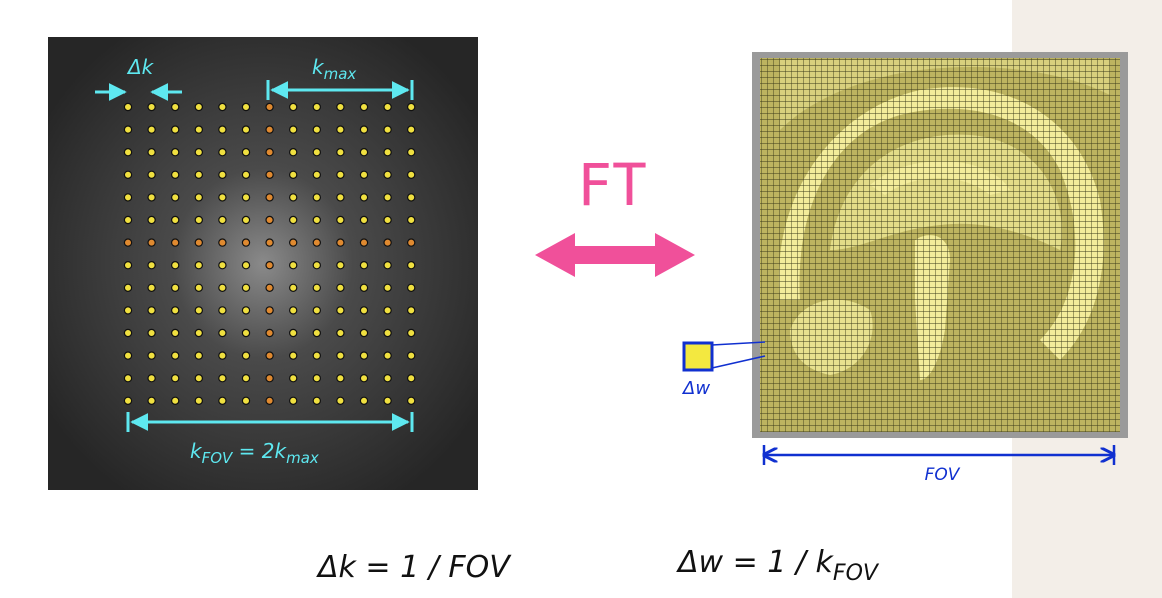  I want to click on kmax-label: kmax, so click(334, 69).